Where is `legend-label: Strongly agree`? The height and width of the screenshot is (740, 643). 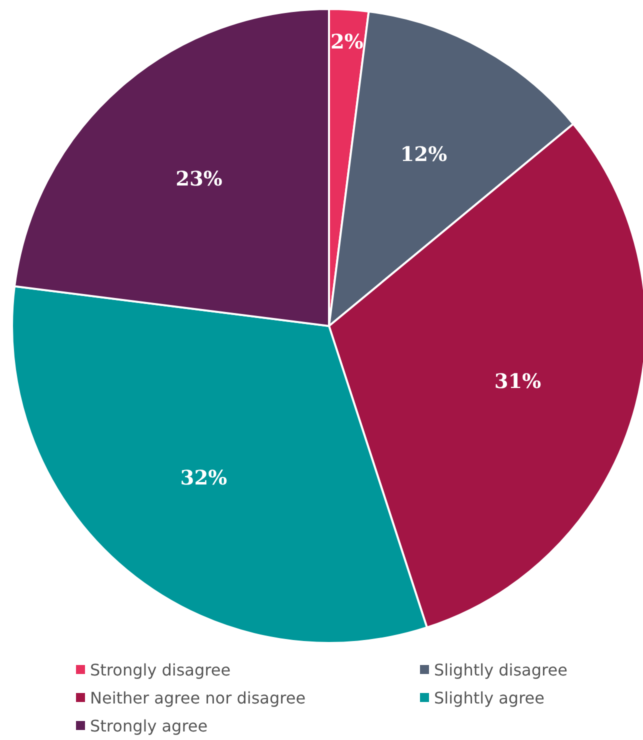 legend-label: Strongly agree is located at coordinates (149, 726).